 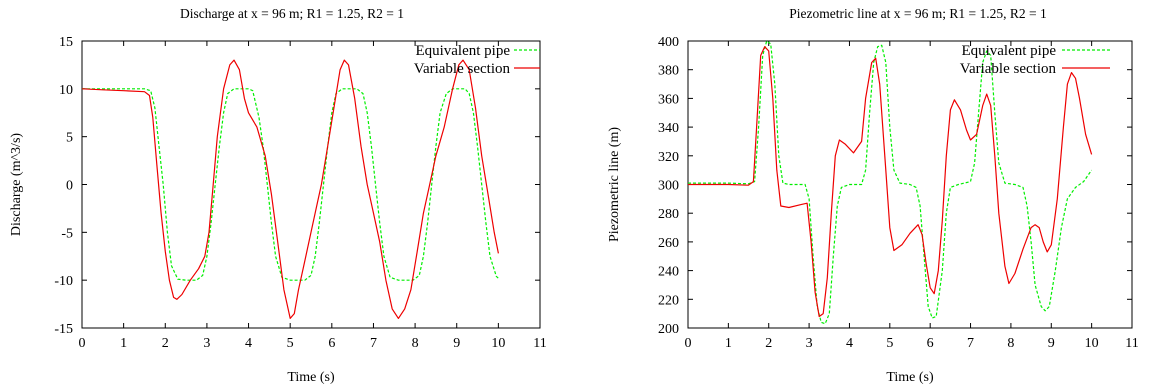 I want to click on y-tick-label: 300, so click(x=668, y=186).